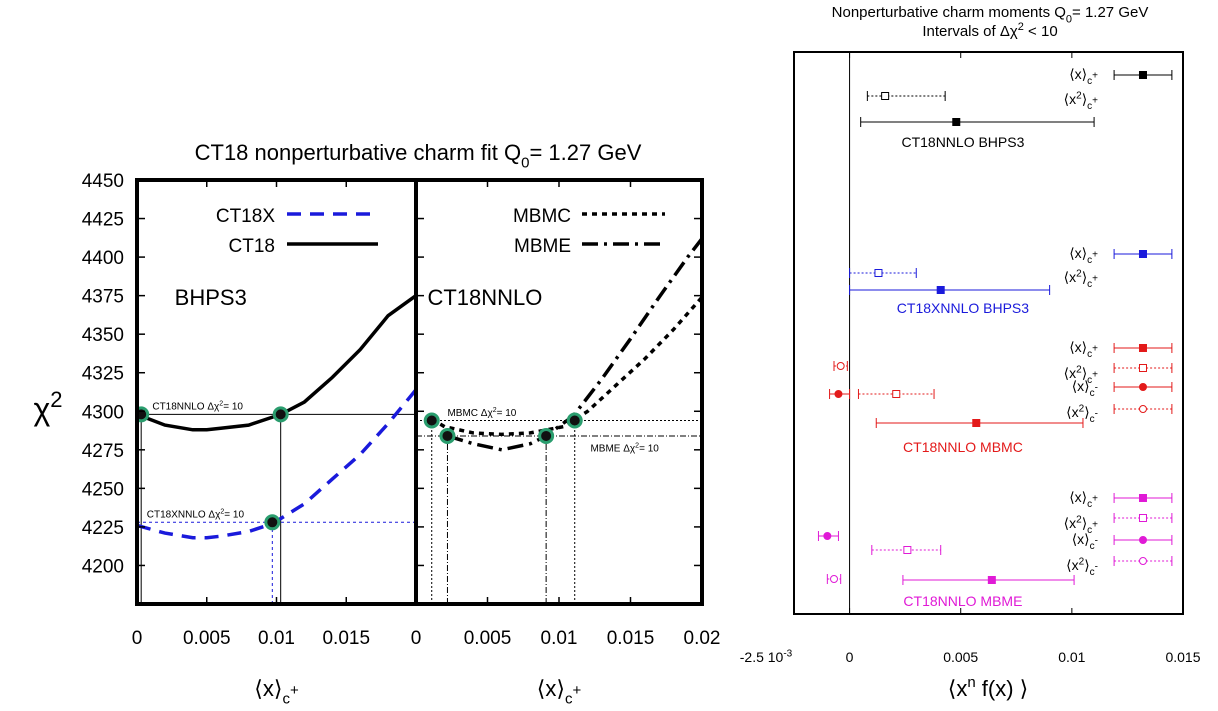 Image resolution: width=1218 pixels, height=711 pixels. Describe the element at coordinates (103, 297) in the screenshot. I see `y-tick-label: 4375` at that location.